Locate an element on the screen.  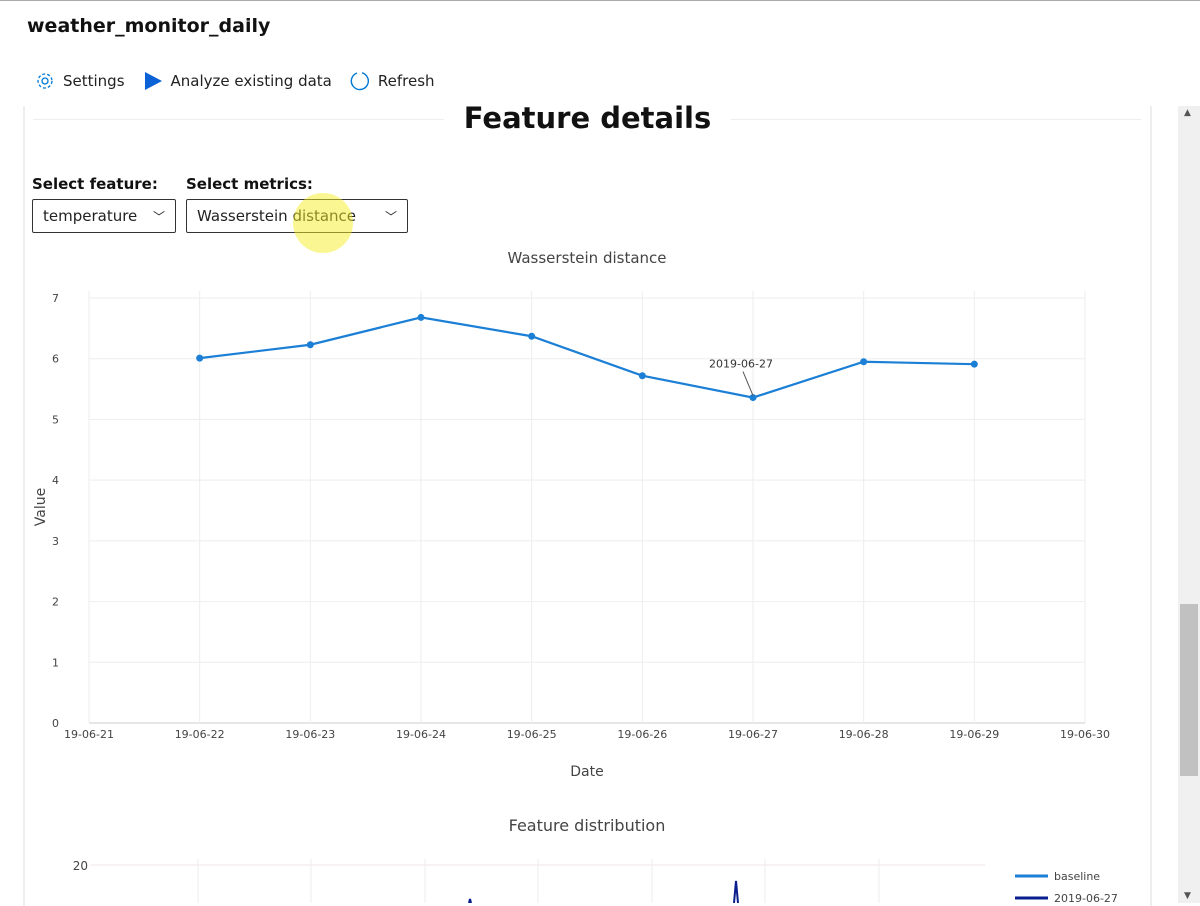
legend-date: 2019-06-27 is located at coordinates (1086, 897).